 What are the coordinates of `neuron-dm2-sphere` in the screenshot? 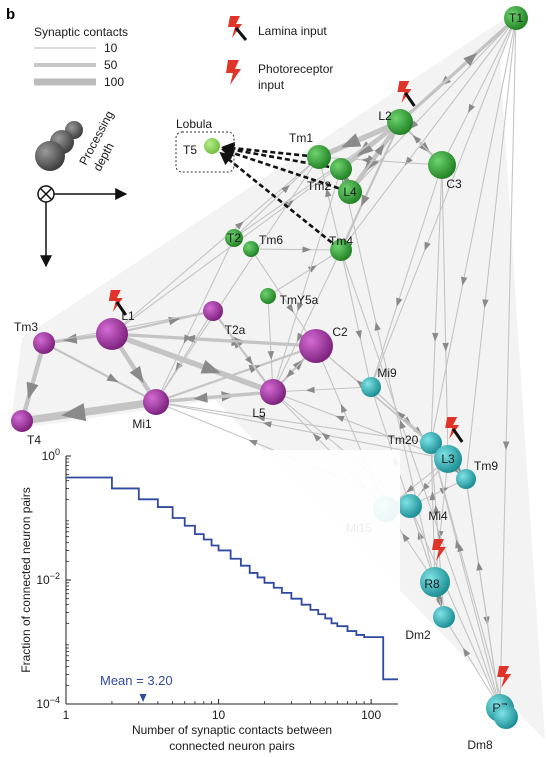 It's located at (444, 617).